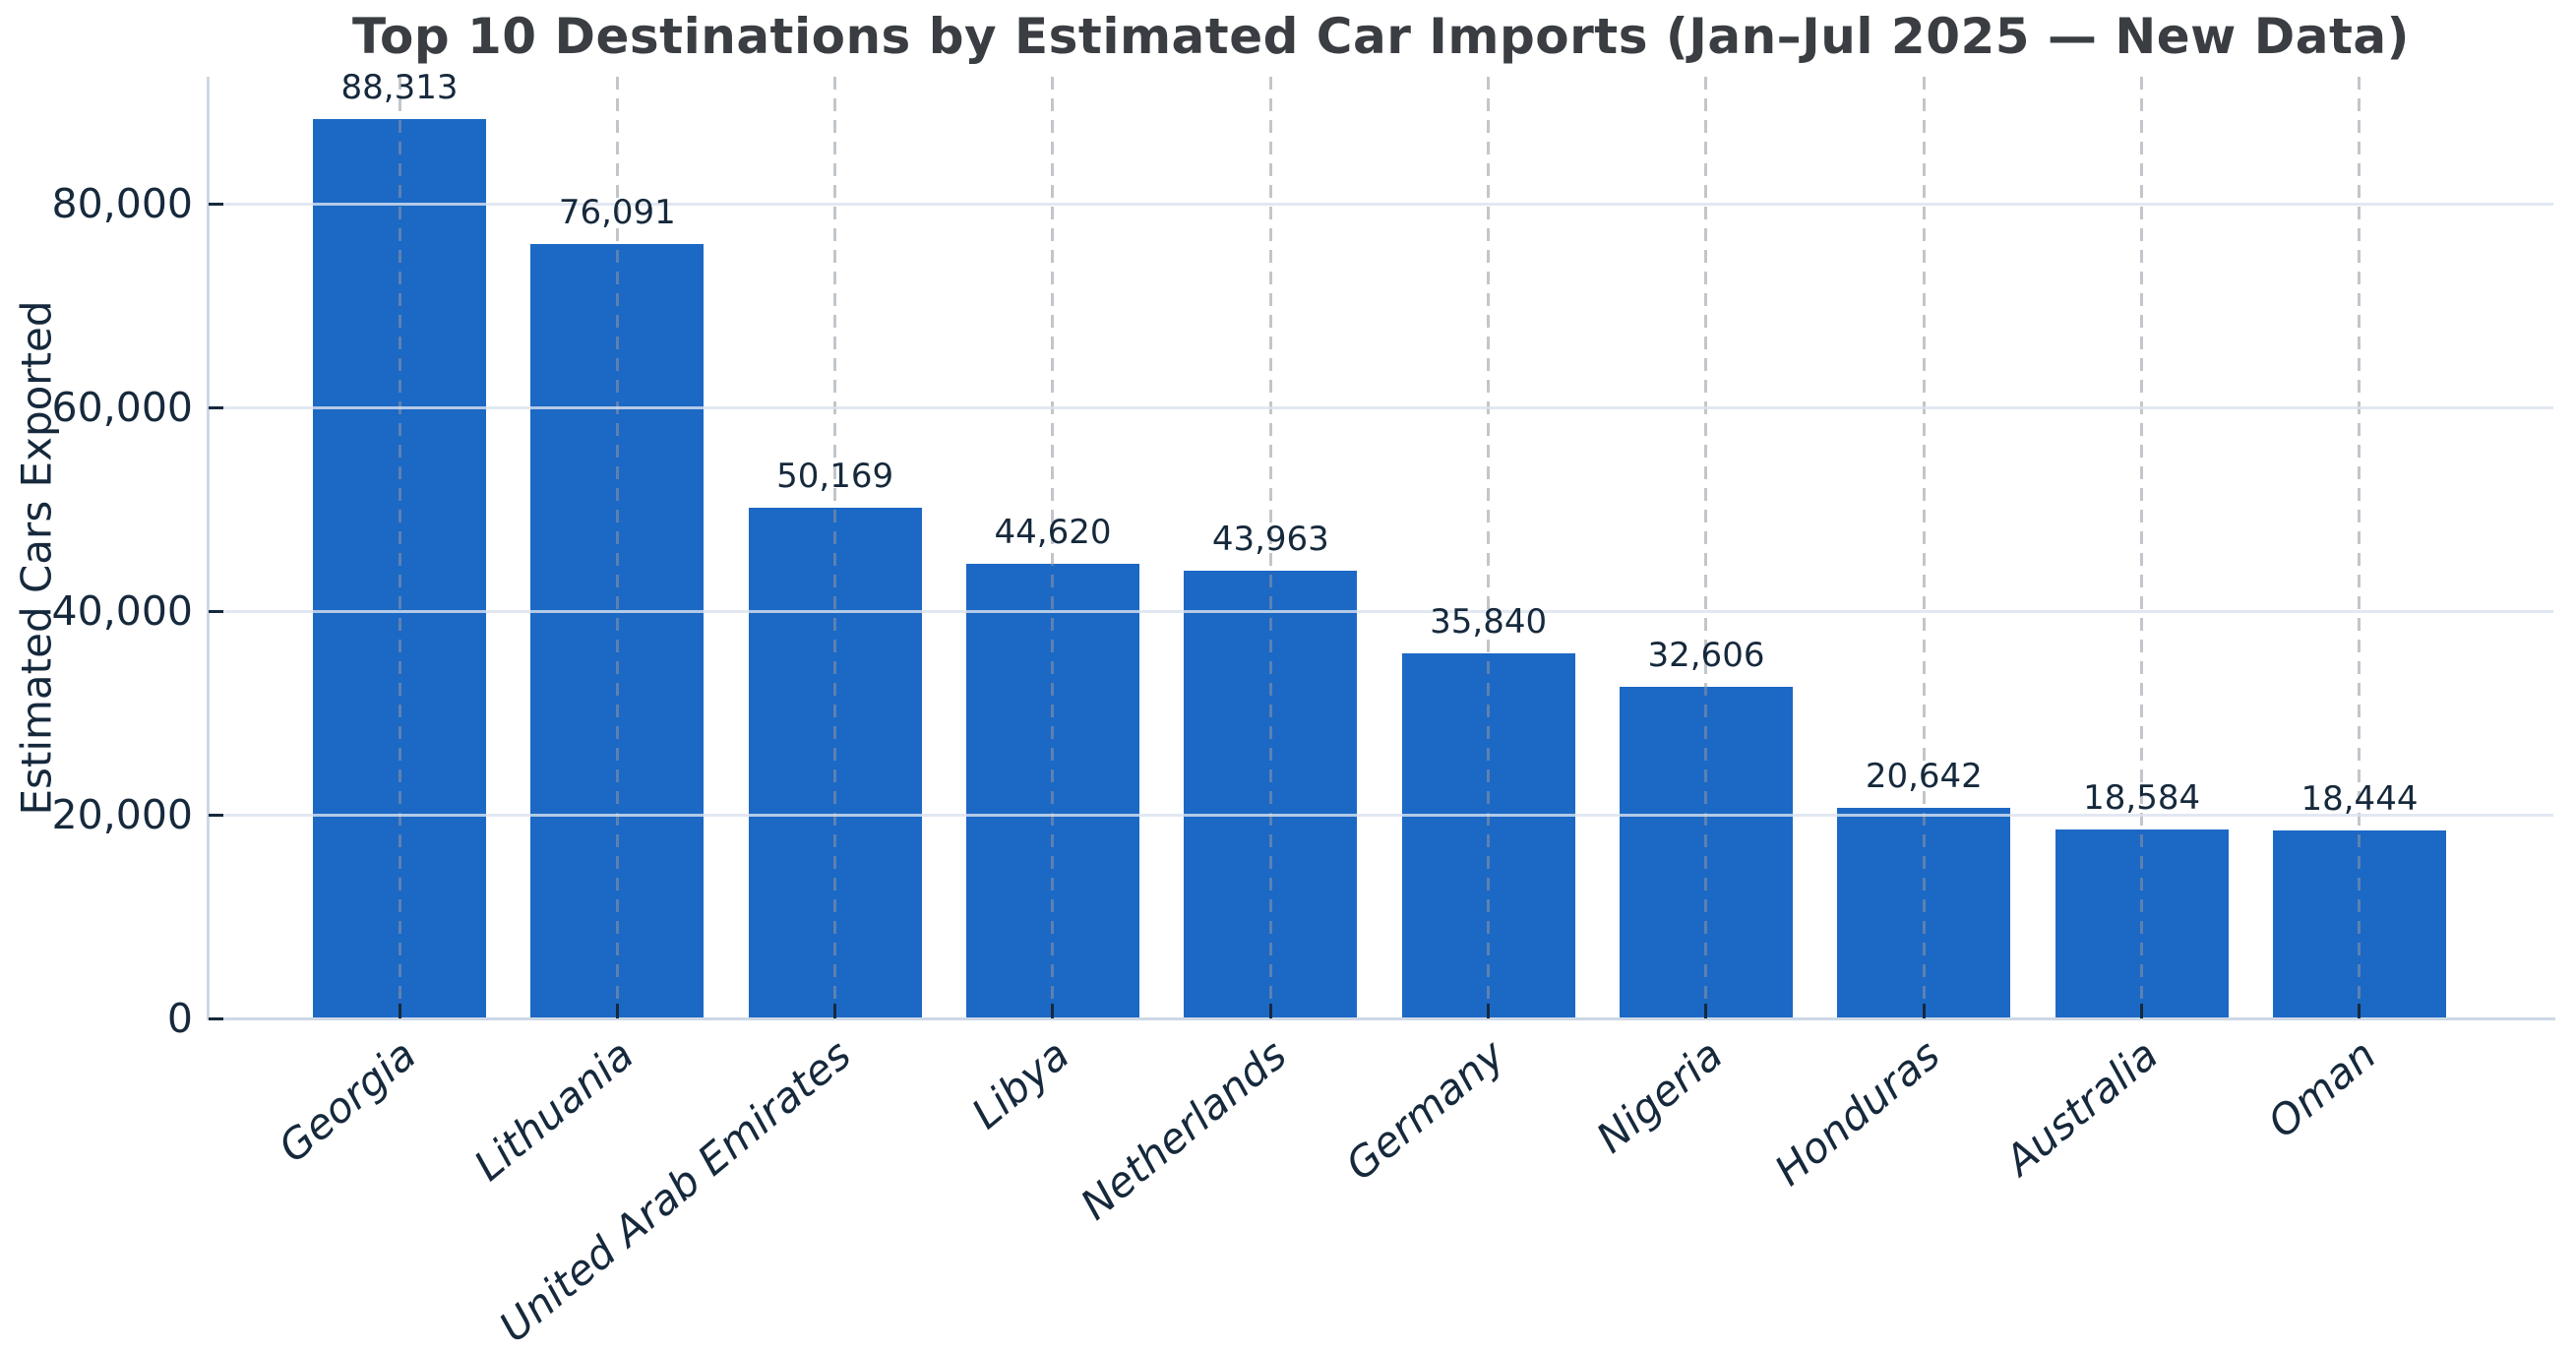 The height and width of the screenshot is (1351, 2576). What do you see at coordinates (675, 1190) in the screenshot?
I see `x-tick-label: United Arab Emirates` at bounding box center [675, 1190].